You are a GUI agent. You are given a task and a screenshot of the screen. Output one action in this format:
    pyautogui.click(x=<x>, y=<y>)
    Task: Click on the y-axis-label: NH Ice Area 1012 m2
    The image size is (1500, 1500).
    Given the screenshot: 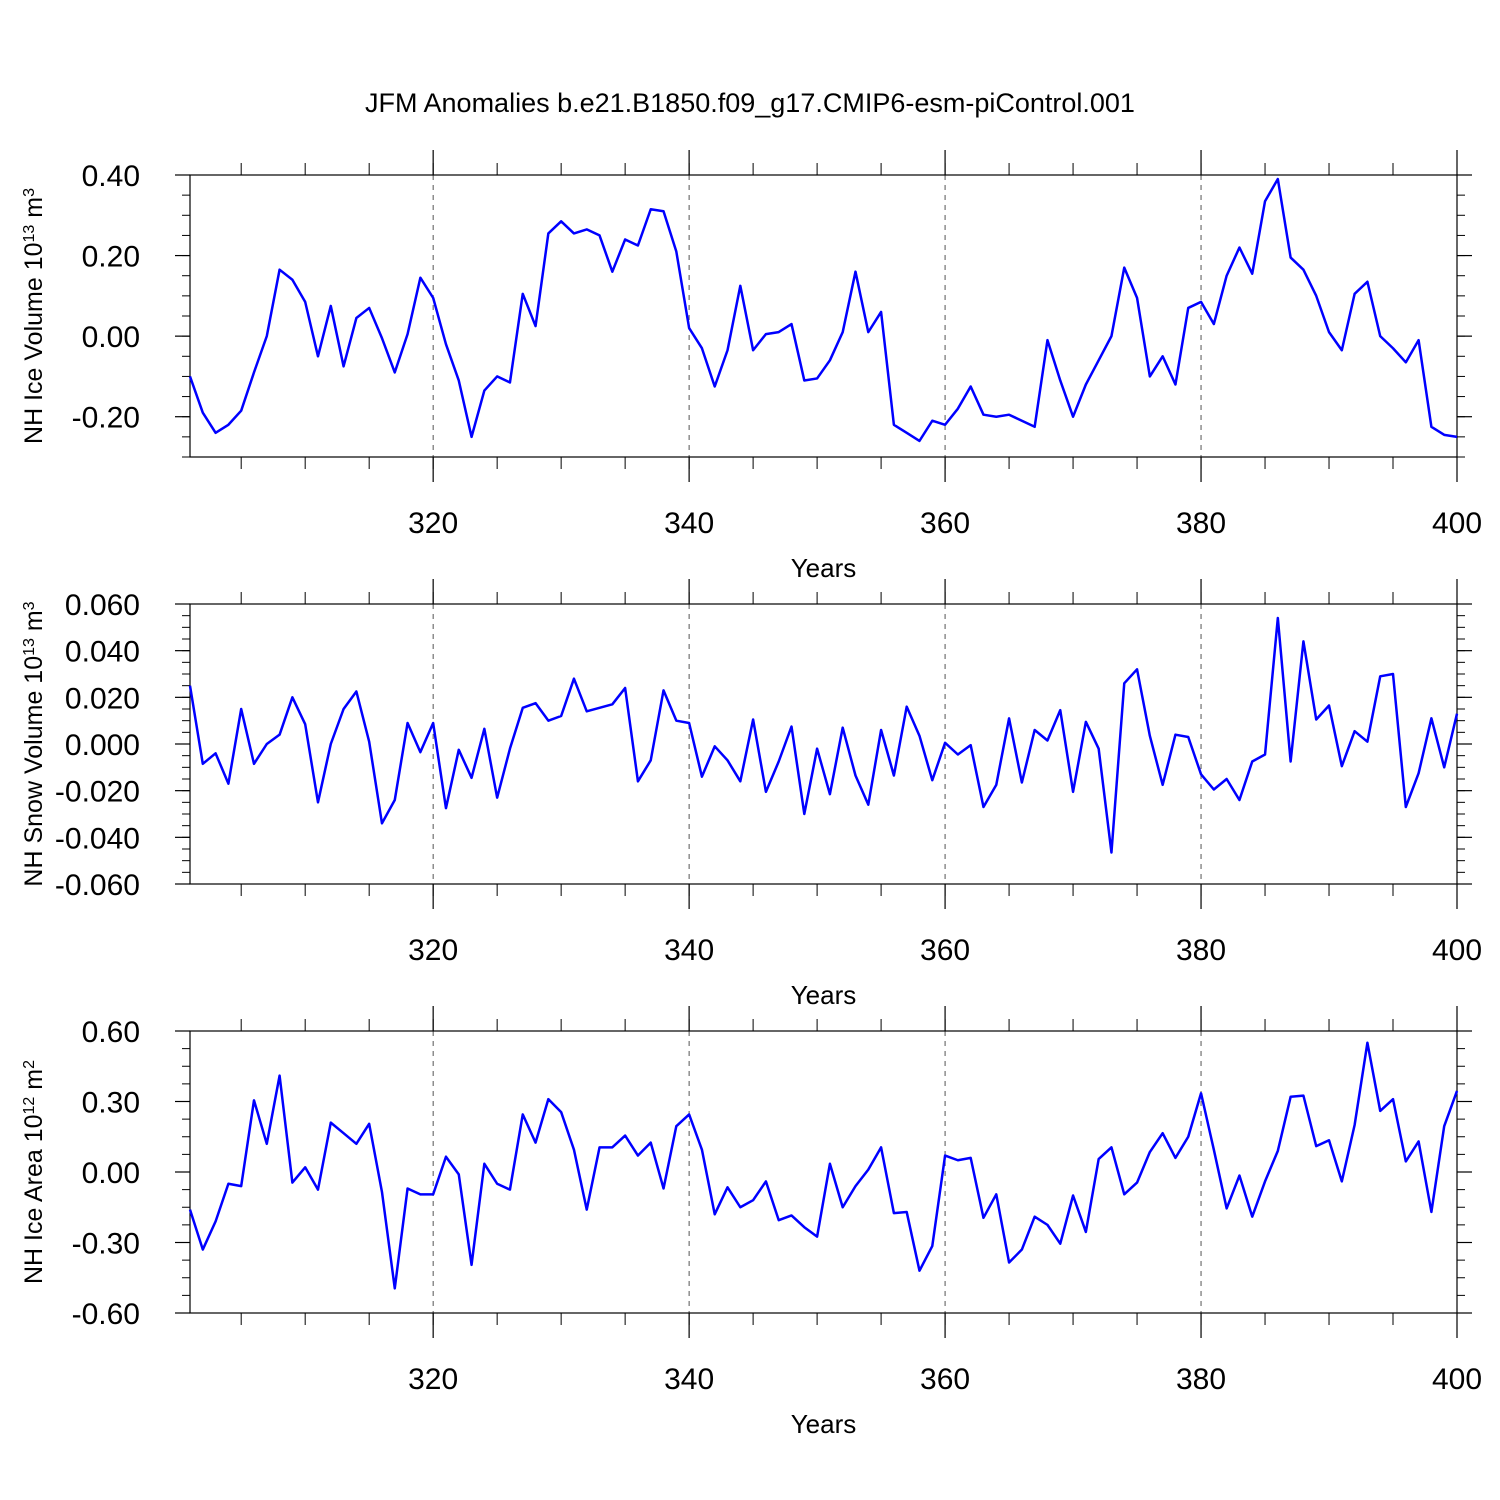 What is the action you would take?
    pyautogui.click(x=34, y=1172)
    